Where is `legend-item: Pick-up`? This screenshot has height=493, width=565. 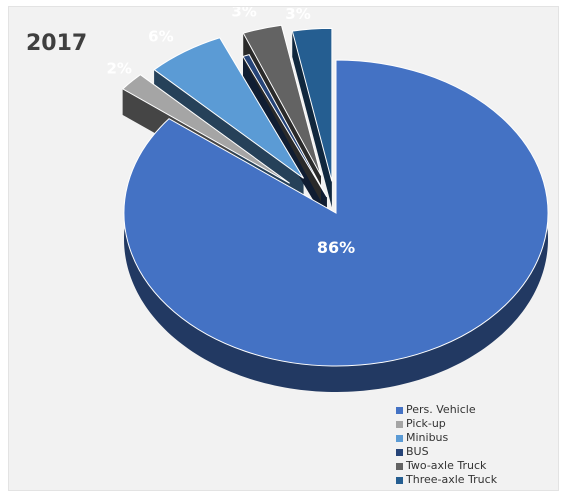
legend-item: Pick-up is located at coordinates (446, 424).